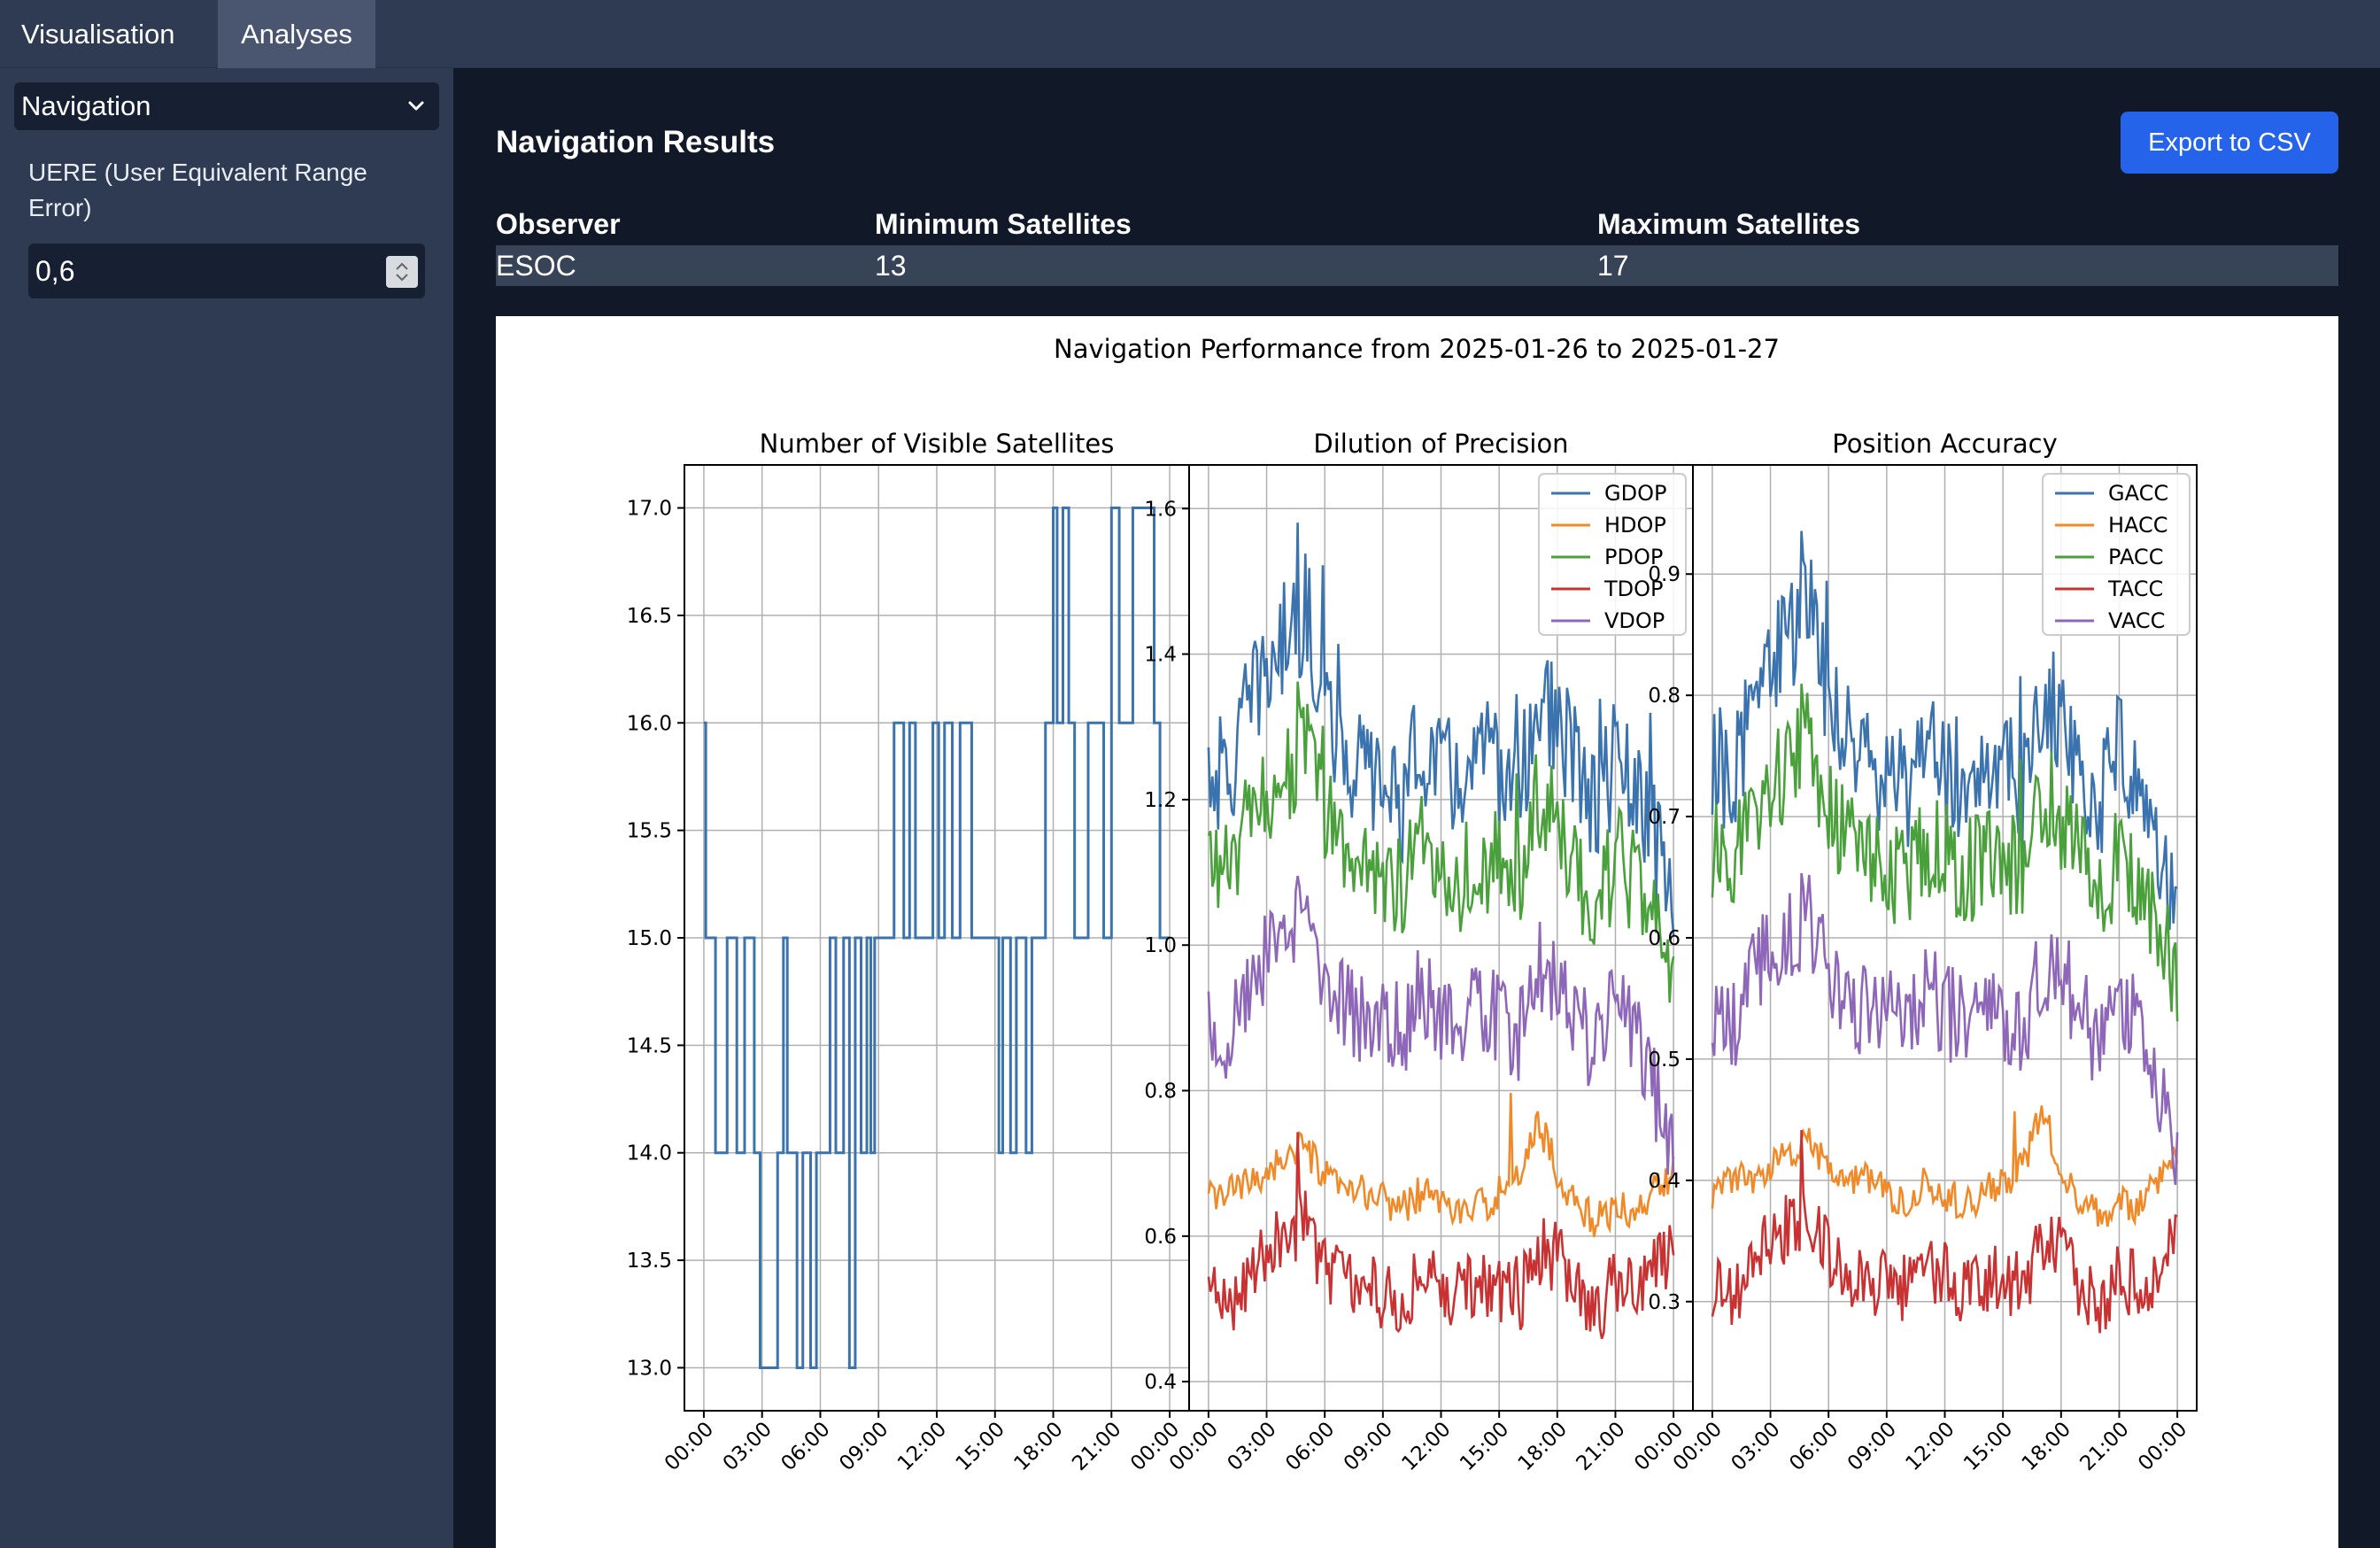 The image size is (2380, 1548). What do you see at coordinates (980, 1446) in the screenshot?
I see `panel-1-x-tick-label: 15:00` at bounding box center [980, 1446].